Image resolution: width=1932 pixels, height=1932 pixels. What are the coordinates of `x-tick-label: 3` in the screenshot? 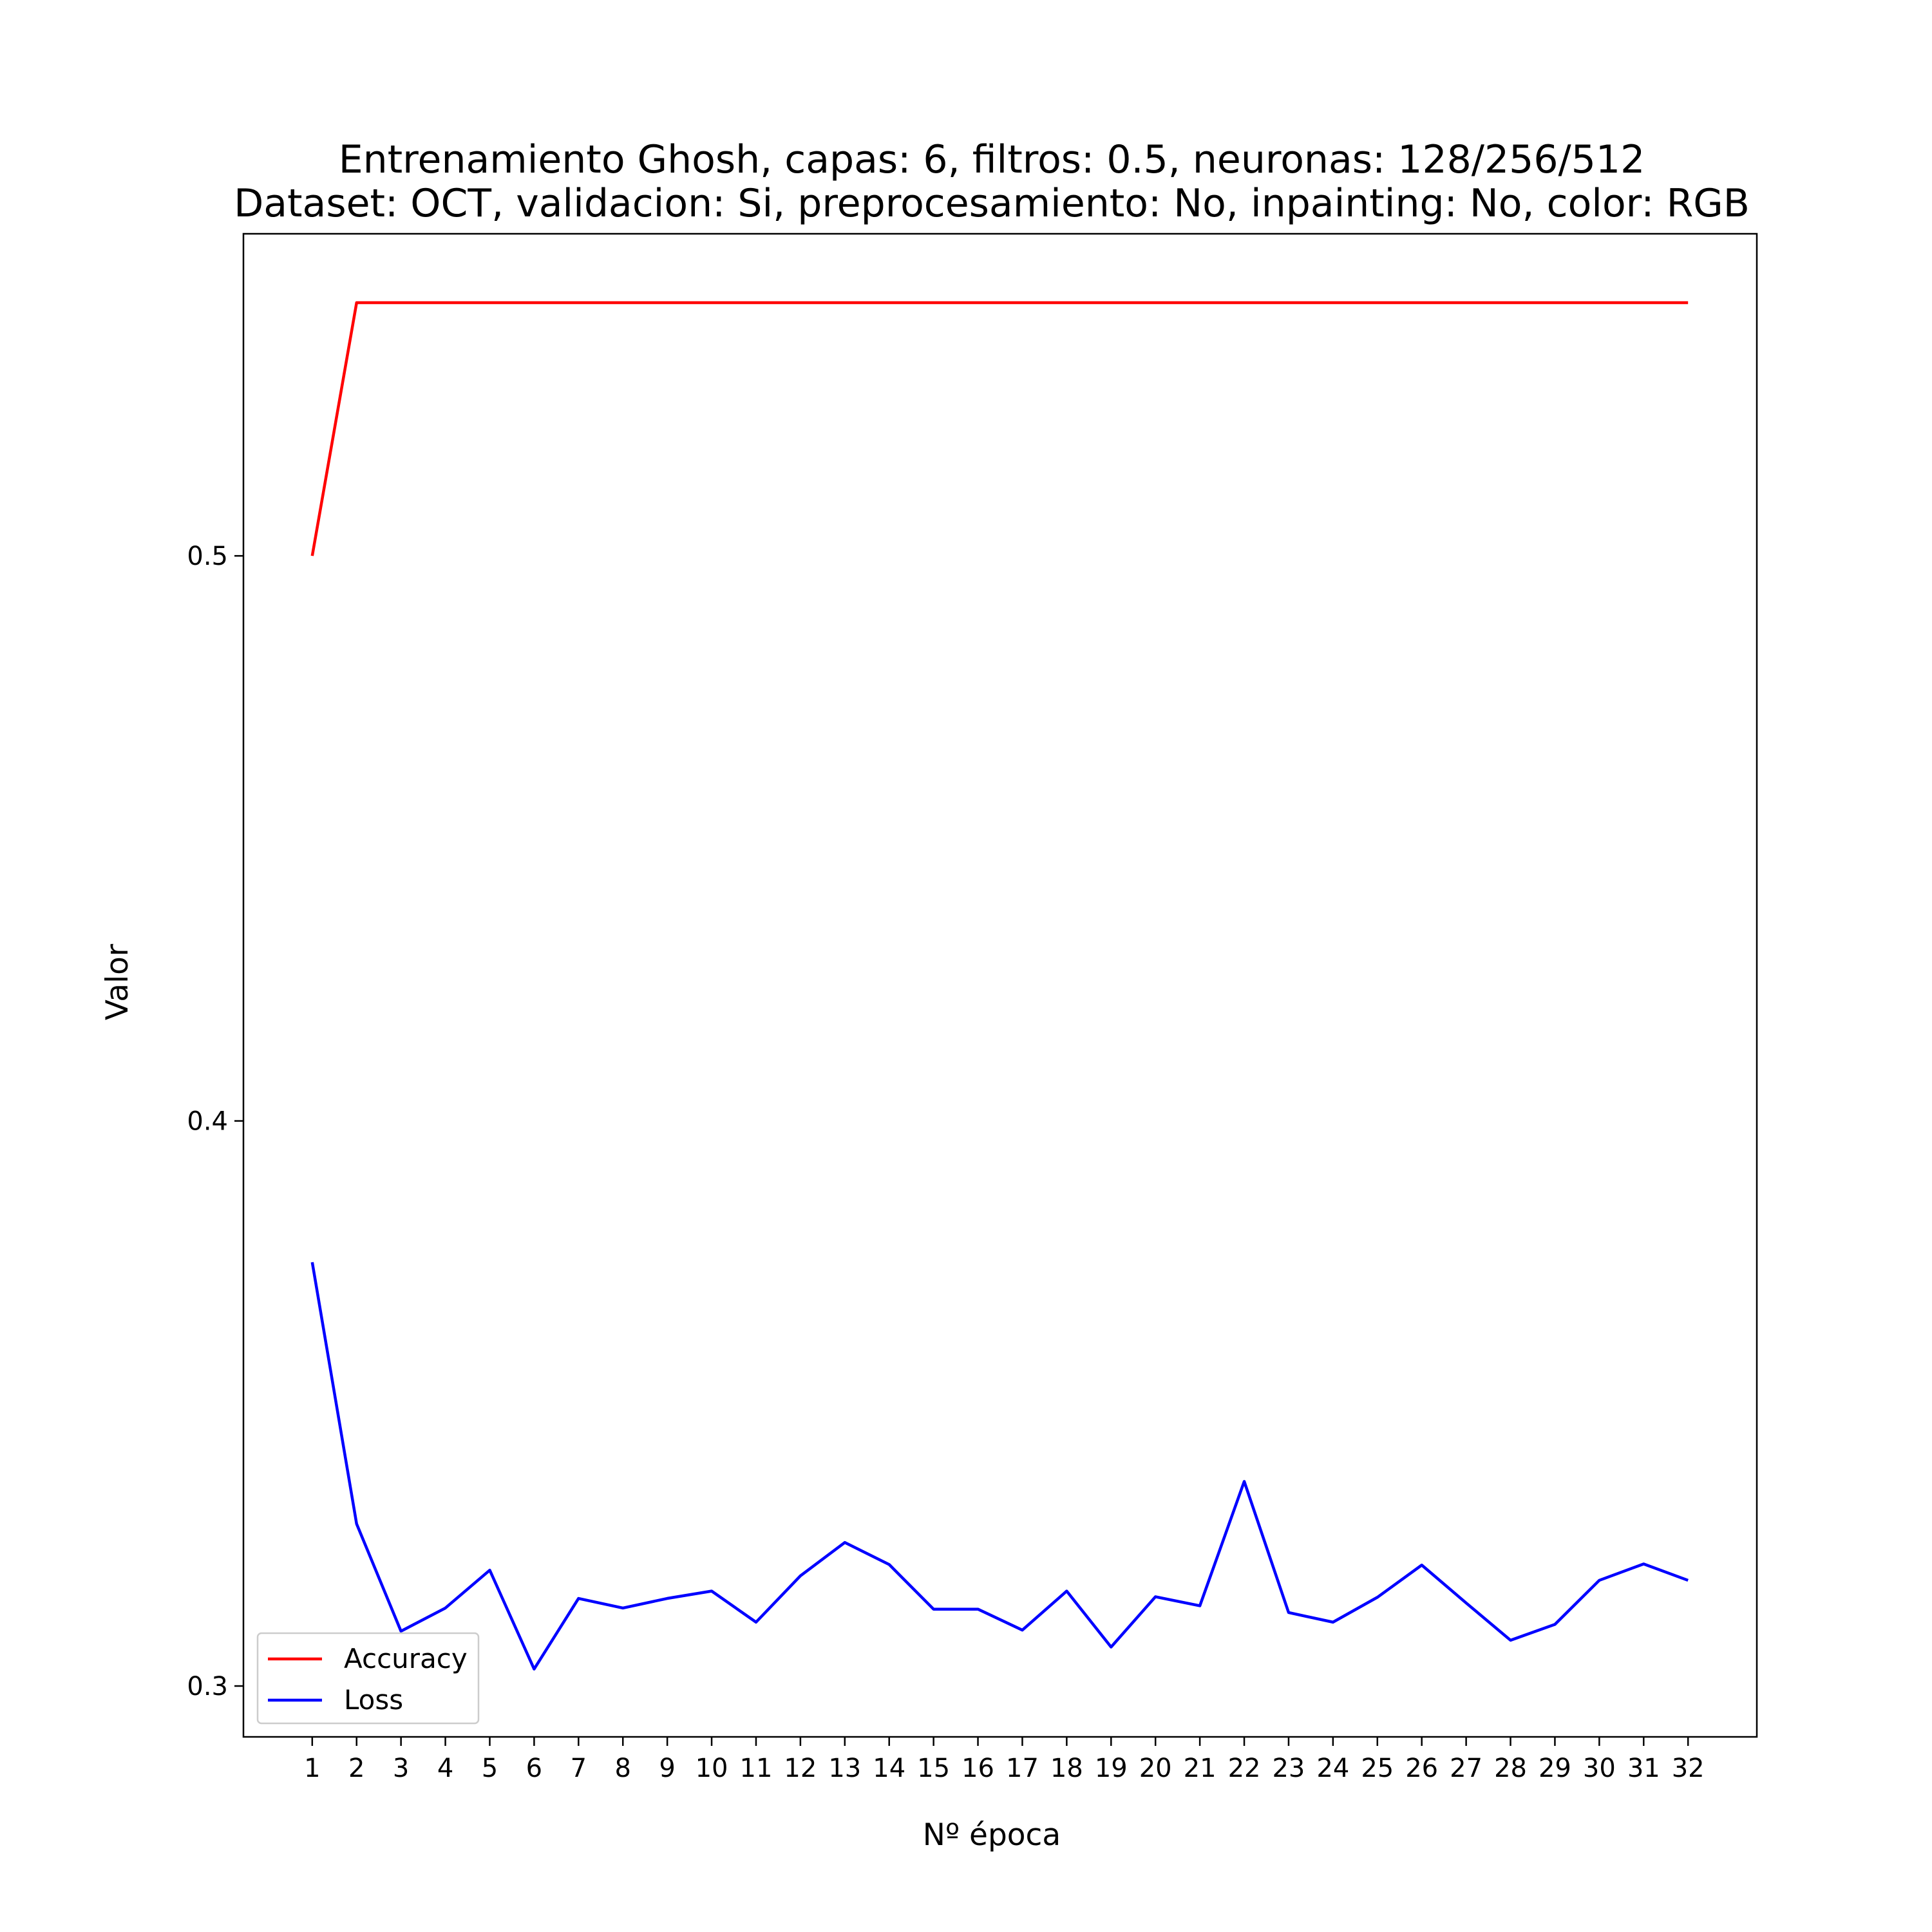 It's located at (401, 1768).